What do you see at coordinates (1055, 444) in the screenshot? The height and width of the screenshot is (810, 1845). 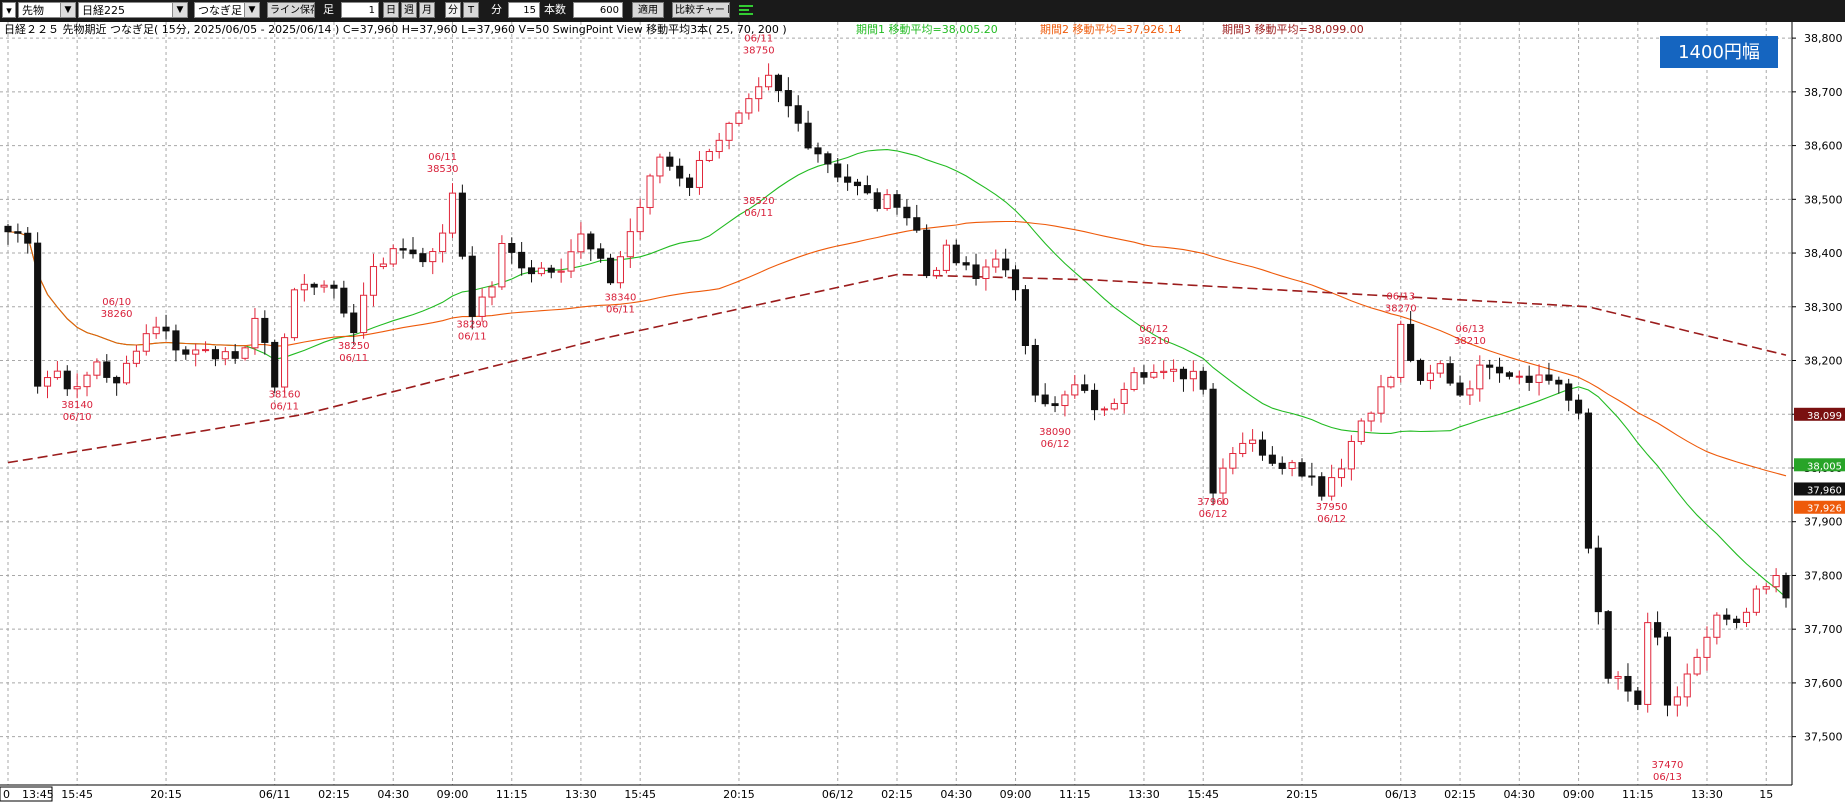 I see `swing-label: 06/12` at bounding box center [1055, 444].